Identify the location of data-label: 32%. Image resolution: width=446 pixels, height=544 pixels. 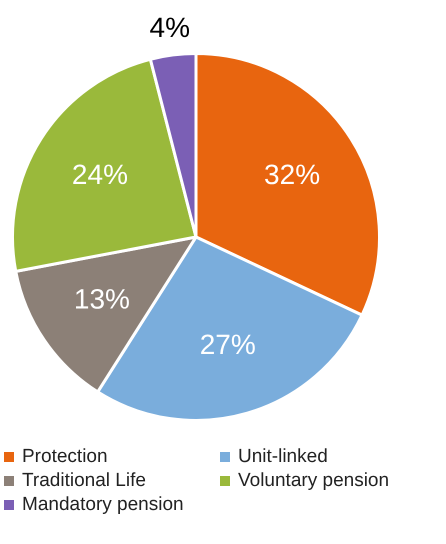
(292, 174).